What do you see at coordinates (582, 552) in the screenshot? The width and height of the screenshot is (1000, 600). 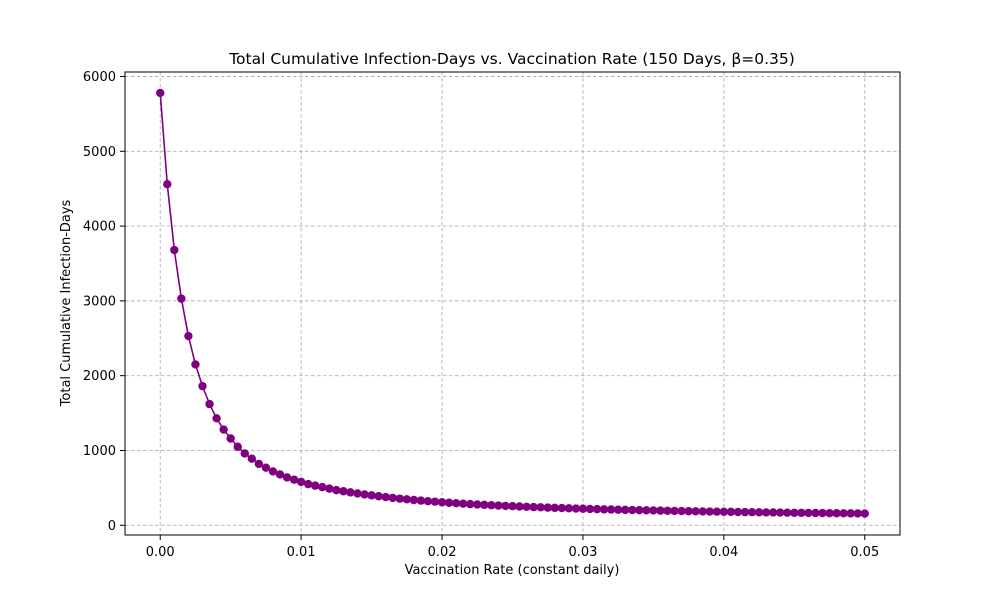 I see `x-tick-label: 0.03` at bounding box center [582, 552].